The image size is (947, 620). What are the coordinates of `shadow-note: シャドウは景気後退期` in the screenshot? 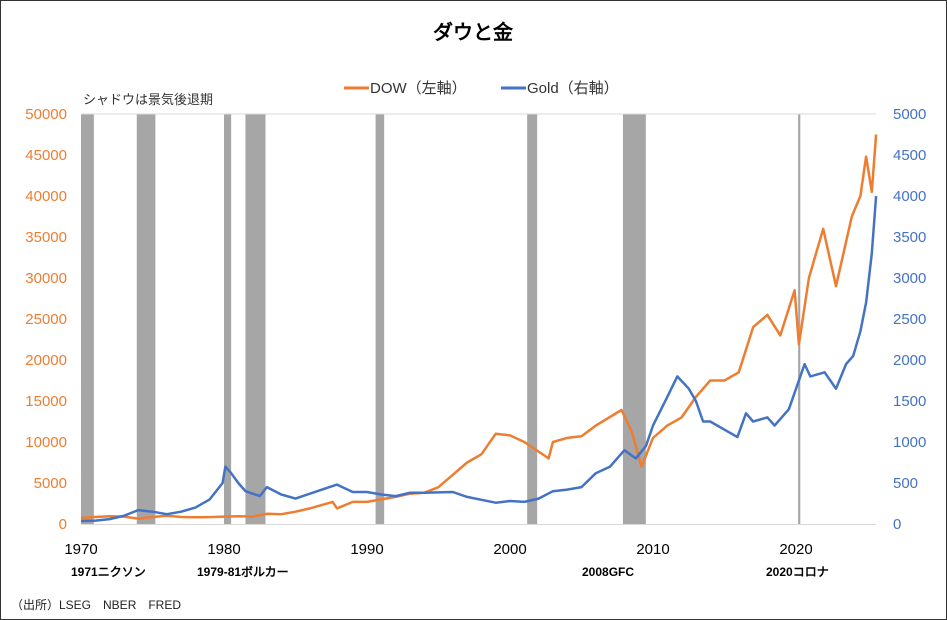 It's located at (148, 99).